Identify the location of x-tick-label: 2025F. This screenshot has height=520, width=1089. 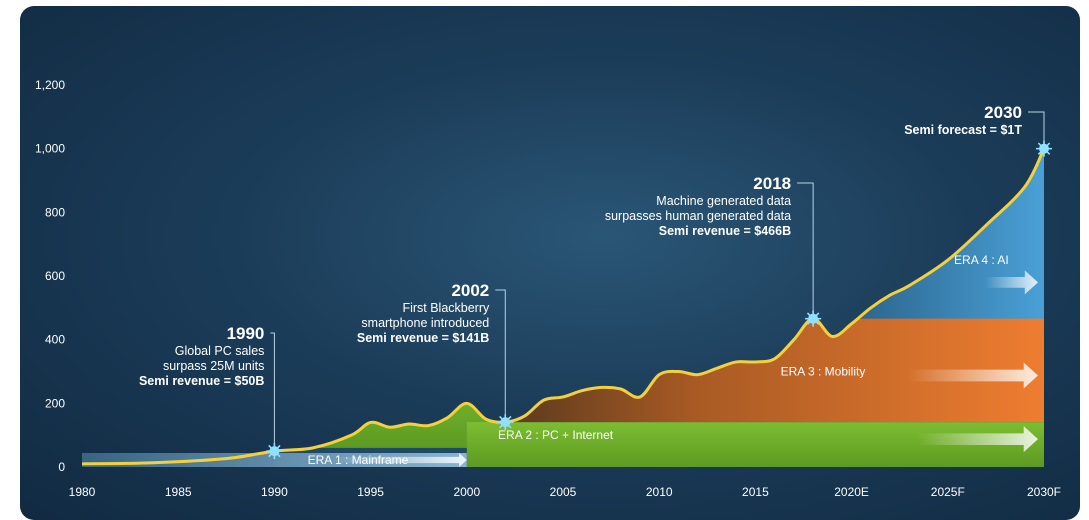
(948, 492).